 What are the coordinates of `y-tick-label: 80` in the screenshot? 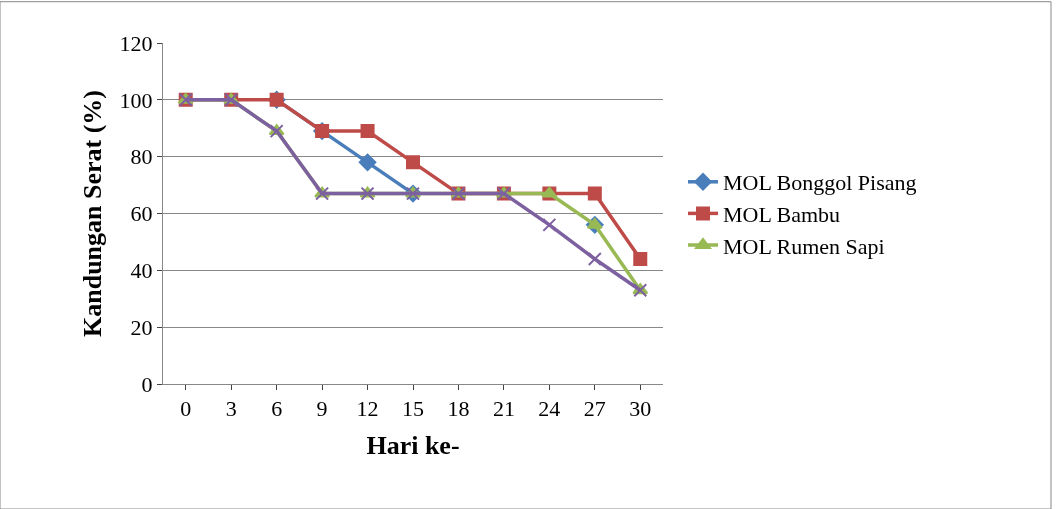 It's located at (141, 157).